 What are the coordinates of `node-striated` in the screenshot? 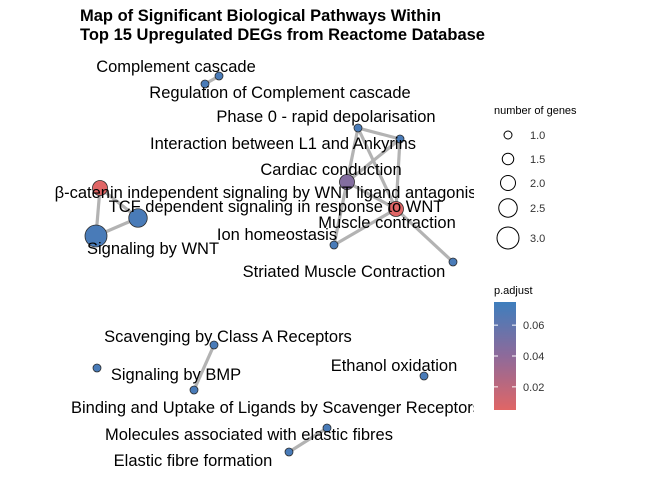 It's located at (453, 262).